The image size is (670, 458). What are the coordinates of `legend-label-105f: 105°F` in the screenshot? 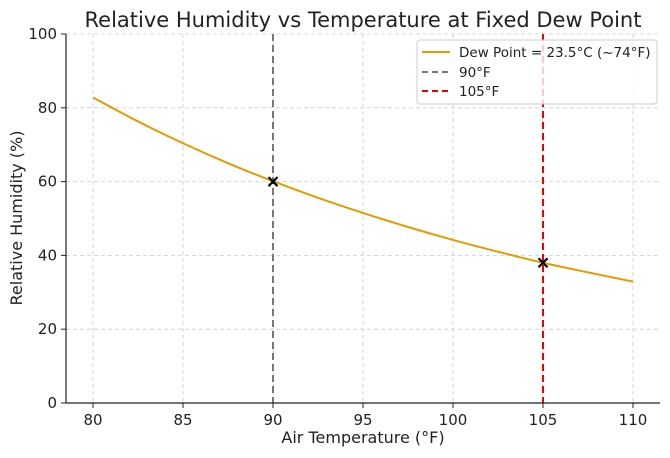 It's located at (479, 92).